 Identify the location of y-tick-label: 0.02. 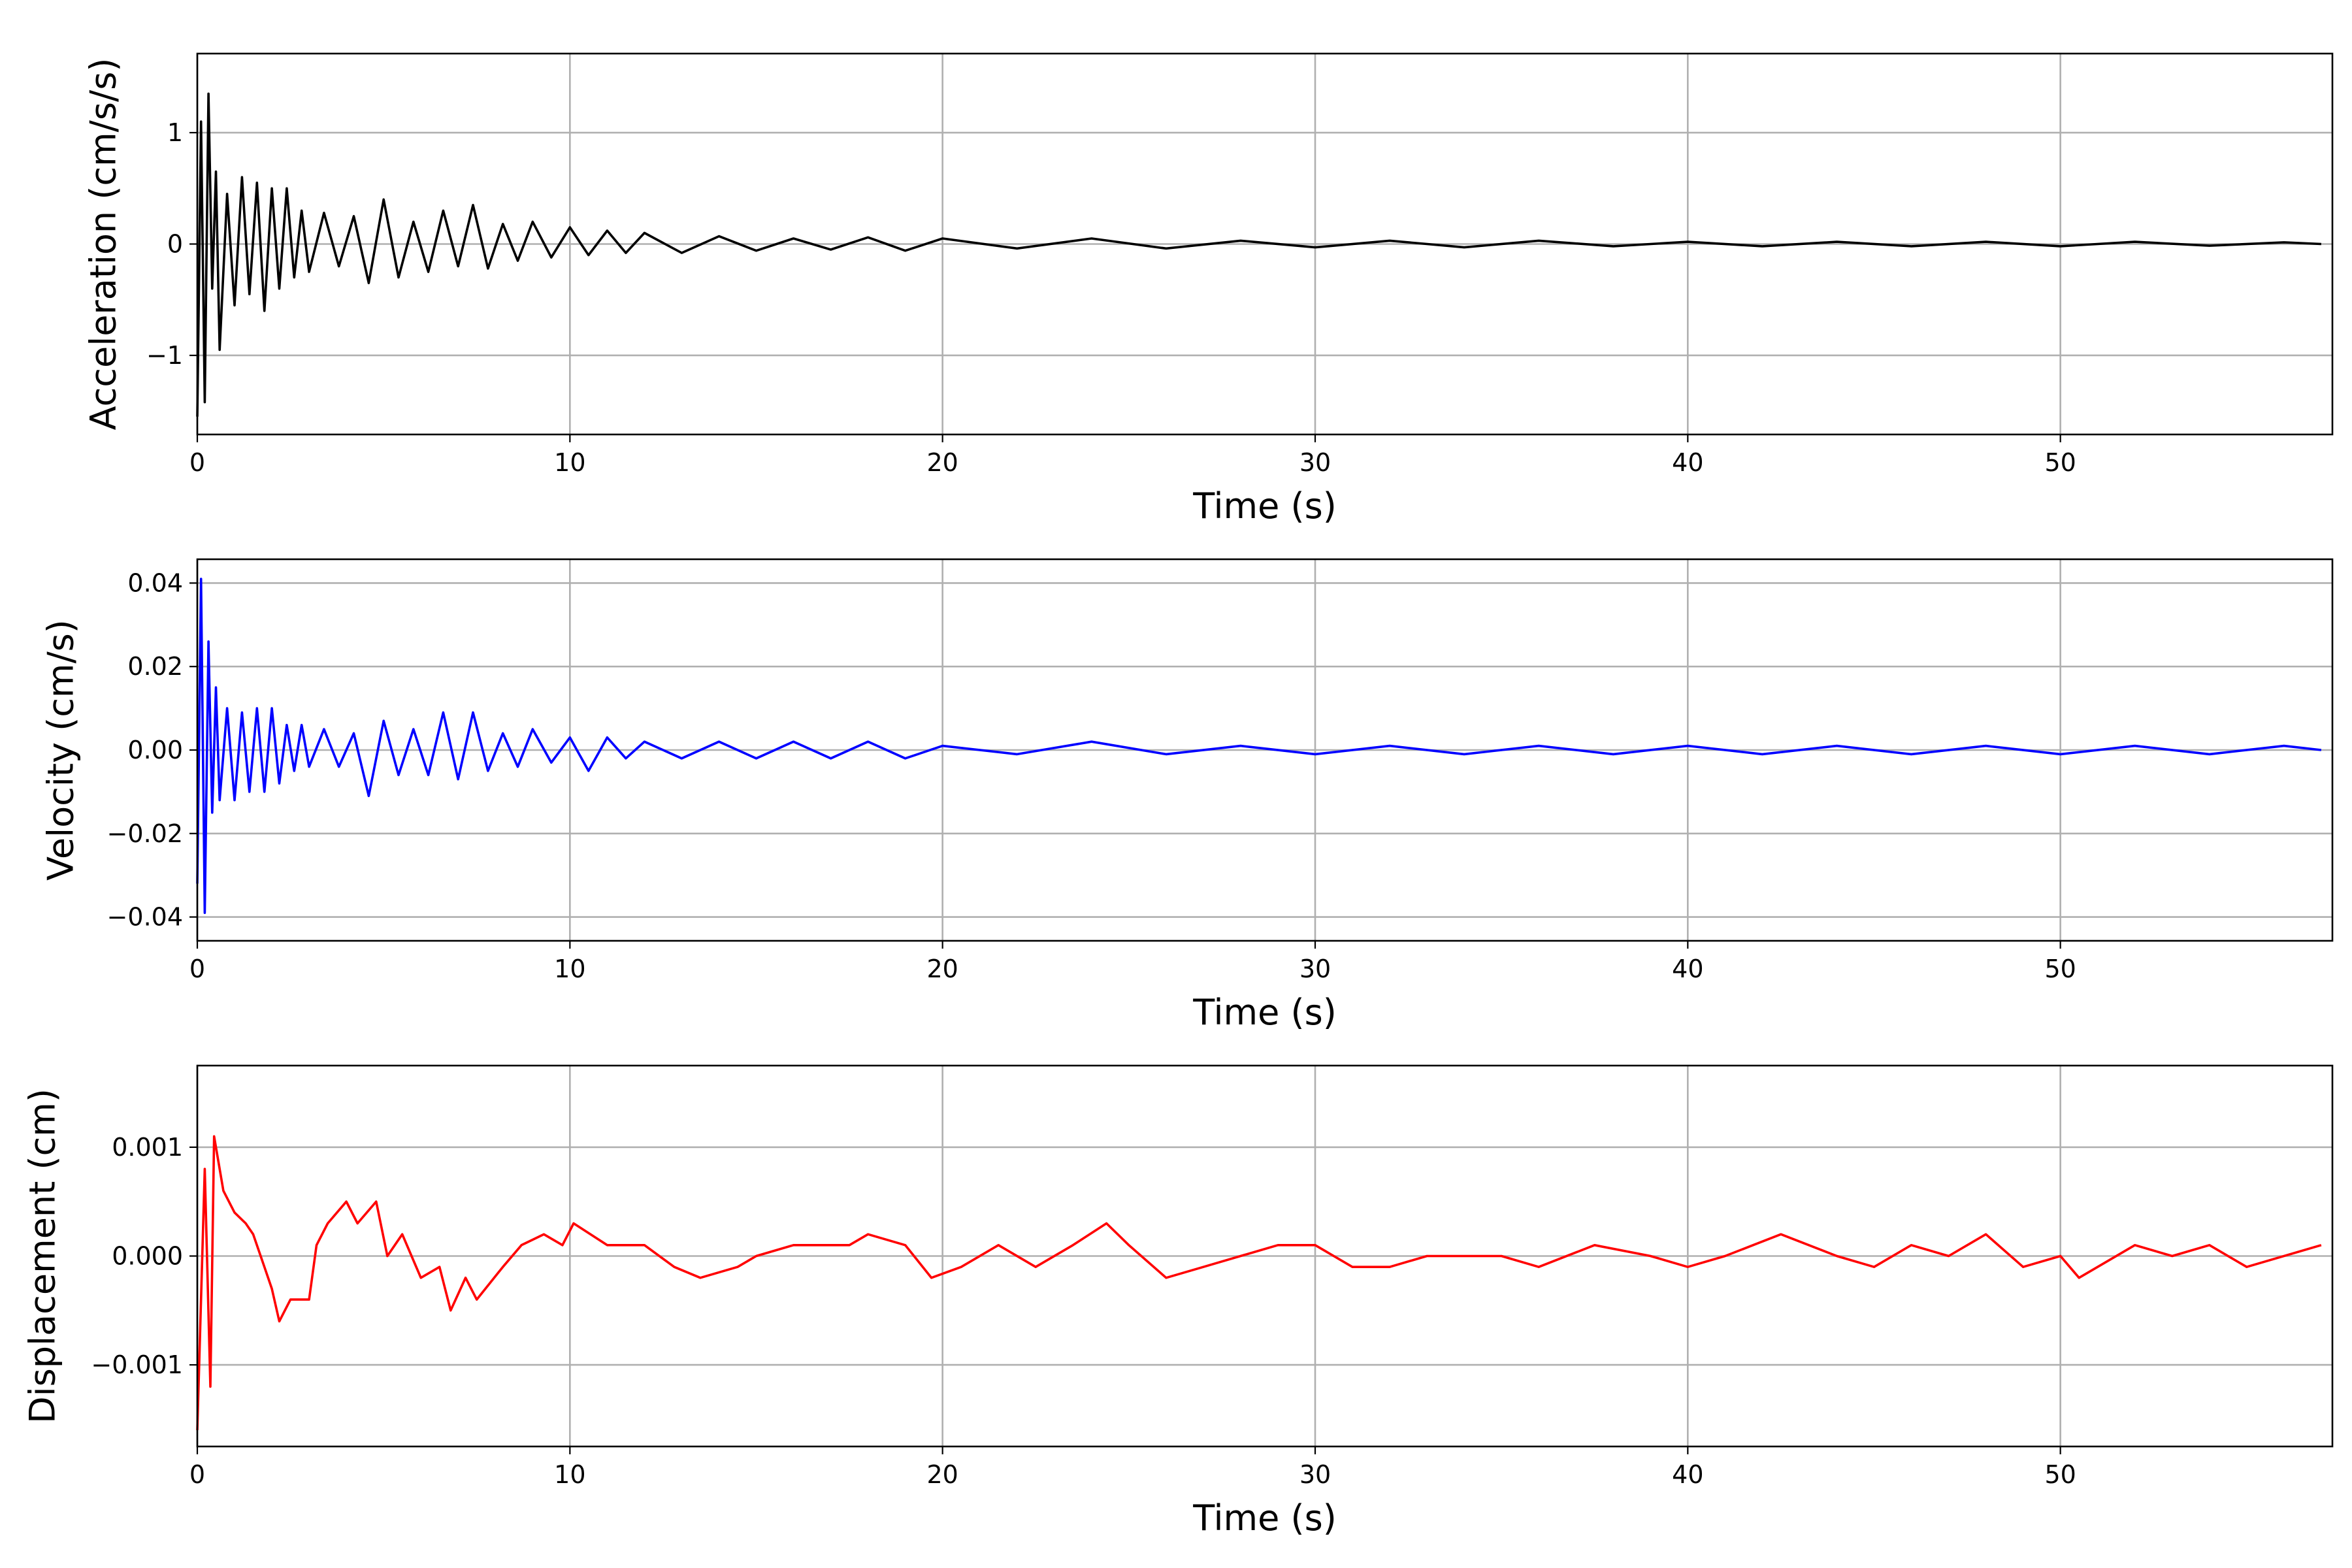
(155, 666).